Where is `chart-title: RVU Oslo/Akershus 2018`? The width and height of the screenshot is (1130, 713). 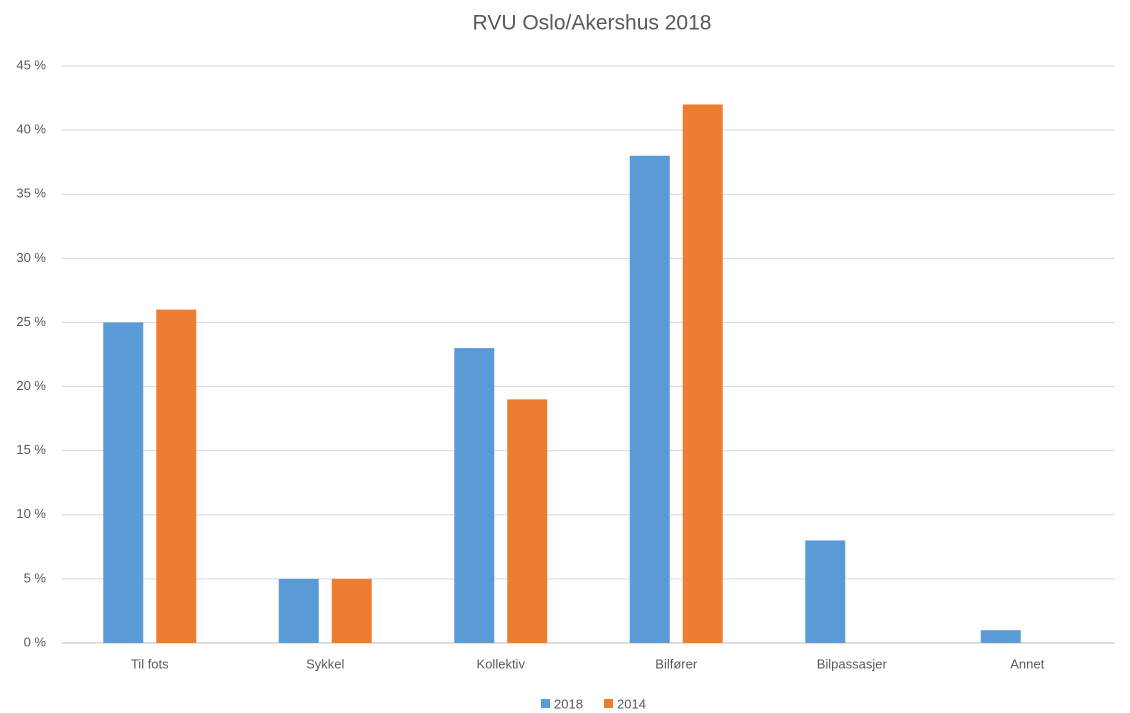 chart-title: RVU Oslo/Akershus 2018 is located at coordinates (592, 23).